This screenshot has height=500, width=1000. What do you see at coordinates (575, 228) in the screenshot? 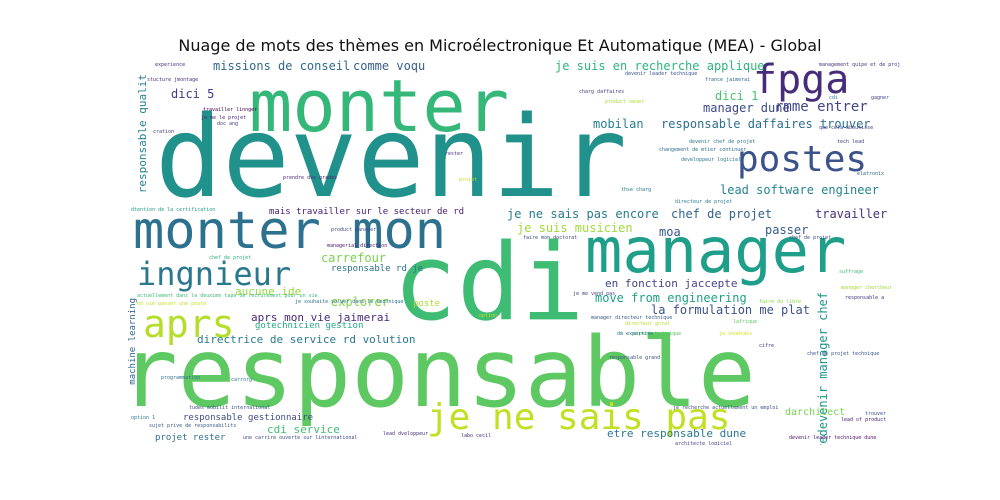
I see `word-je-suis-musicien: je suis musicien` at bounding box center [575, 228].